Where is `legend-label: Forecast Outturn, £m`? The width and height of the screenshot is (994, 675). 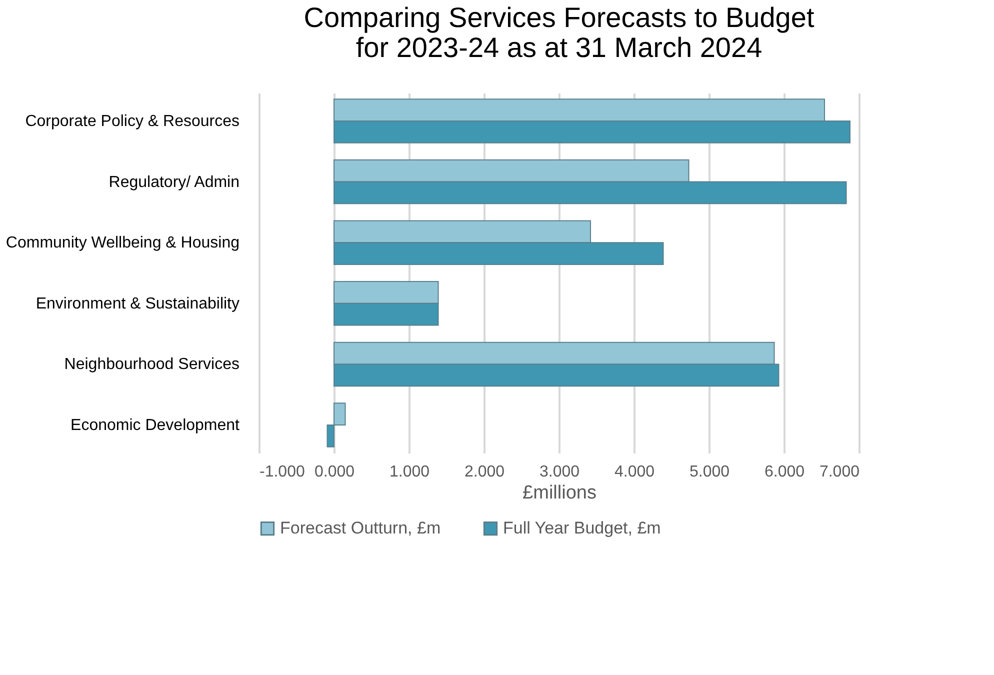 legend-label: Forecast Outturn, £m is located at coordinates (360, 528).